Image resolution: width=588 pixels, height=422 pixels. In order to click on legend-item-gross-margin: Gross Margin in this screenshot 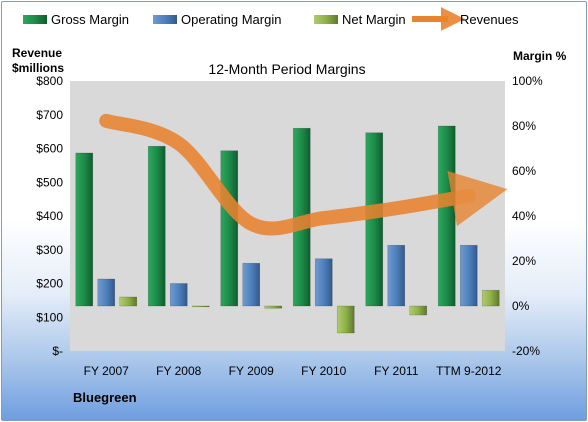, I will do `click(76, 19)`.